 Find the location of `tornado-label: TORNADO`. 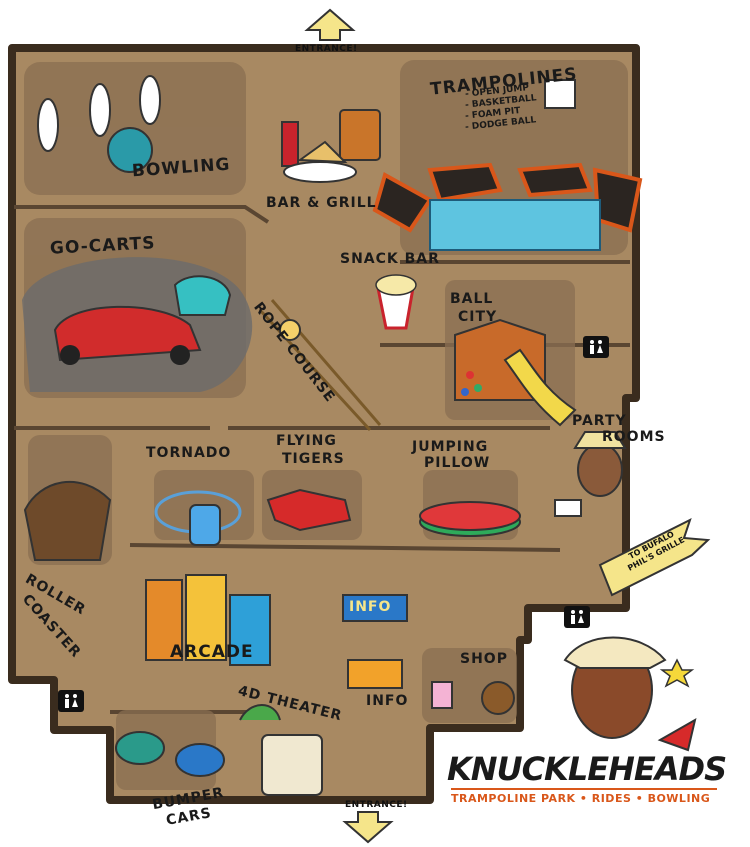

tornado-label: TORNADO is located at coordinates (189, 453).